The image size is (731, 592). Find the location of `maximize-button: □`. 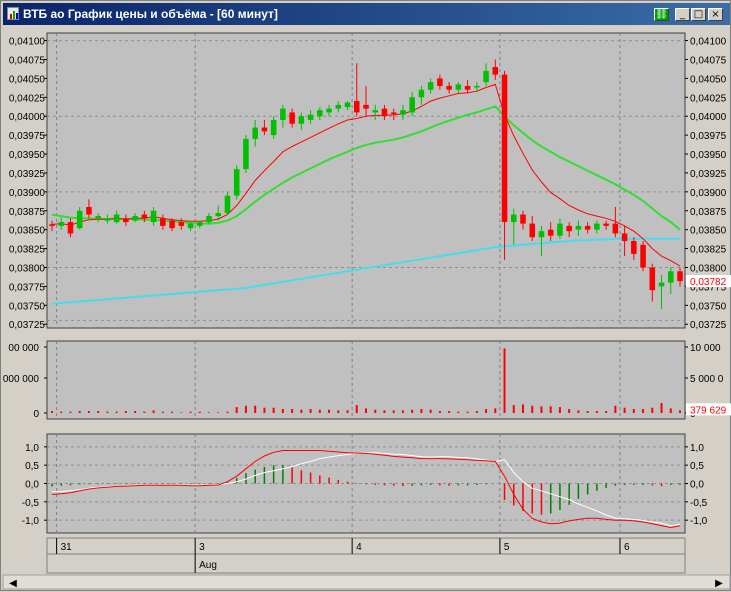

maximize-button: □ is located at coordinates (698, 14).